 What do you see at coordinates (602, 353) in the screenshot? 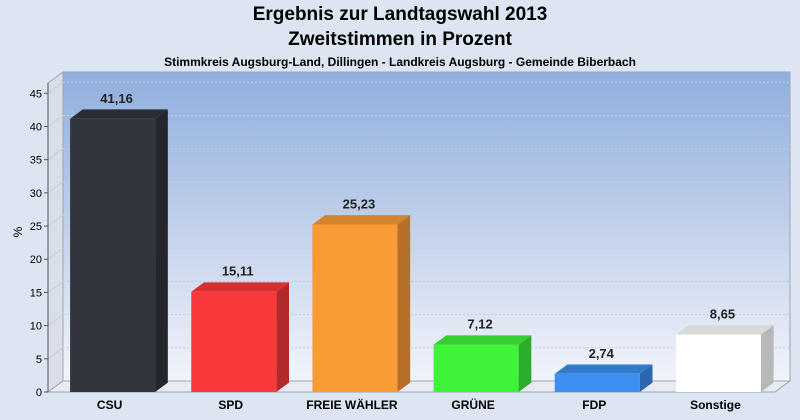
I see `bar-value-label: 2,74` at bounding box center [602, 353].